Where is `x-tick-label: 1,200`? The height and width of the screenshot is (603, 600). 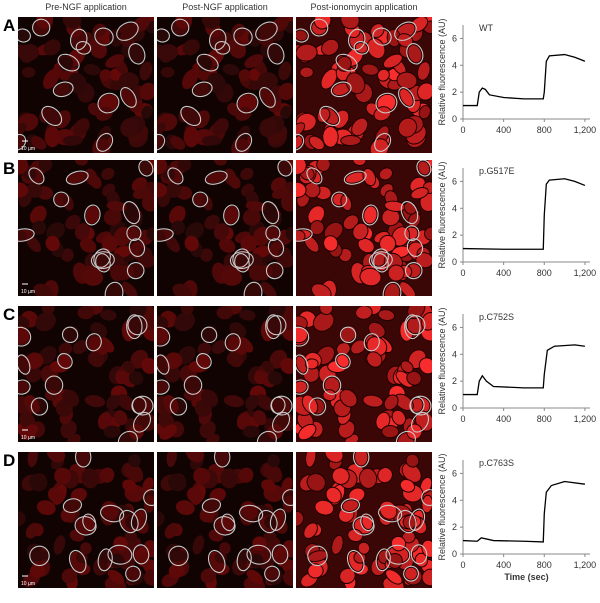
x-tick-label: 1,200 is located at coordinates (585, 273).